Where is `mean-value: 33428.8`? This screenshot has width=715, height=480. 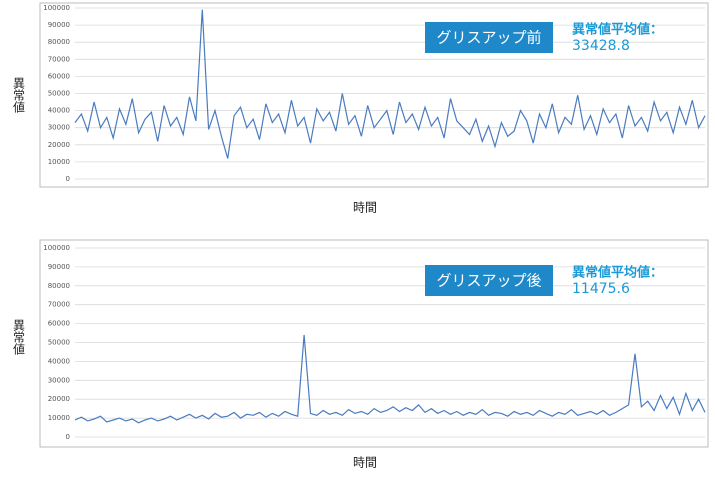 mean-value: 33428.8 is located at coordinates (601, 46).